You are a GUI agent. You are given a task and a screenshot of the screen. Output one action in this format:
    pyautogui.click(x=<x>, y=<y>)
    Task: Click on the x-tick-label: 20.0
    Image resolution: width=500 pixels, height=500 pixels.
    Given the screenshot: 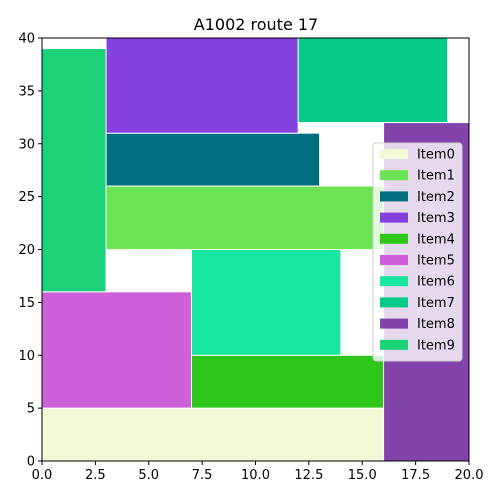 What is the action you would take?
    pyautogui.click(x=469, y=475)
    